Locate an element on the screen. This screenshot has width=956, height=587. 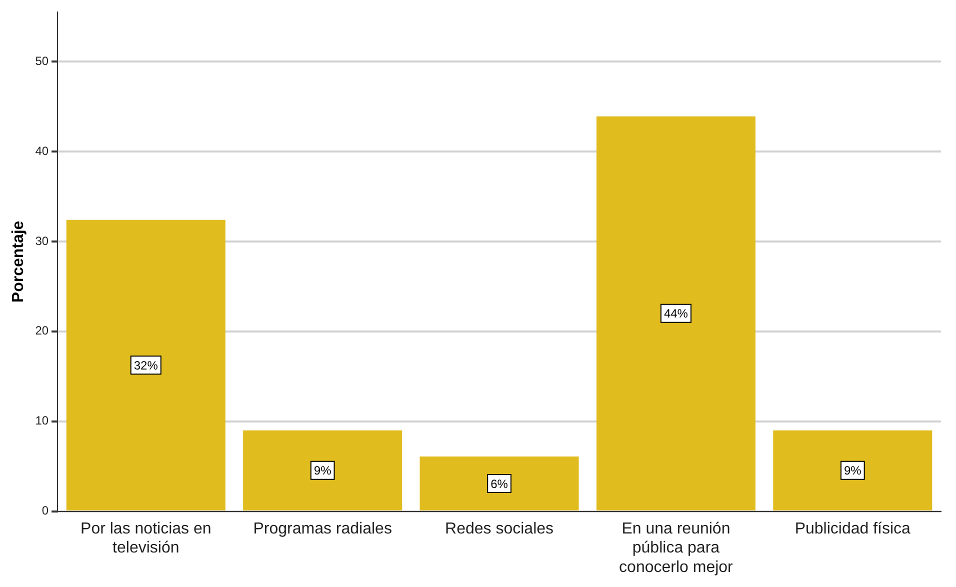
x-tick-label: Programas radiales is located at coordinates (322, 529).